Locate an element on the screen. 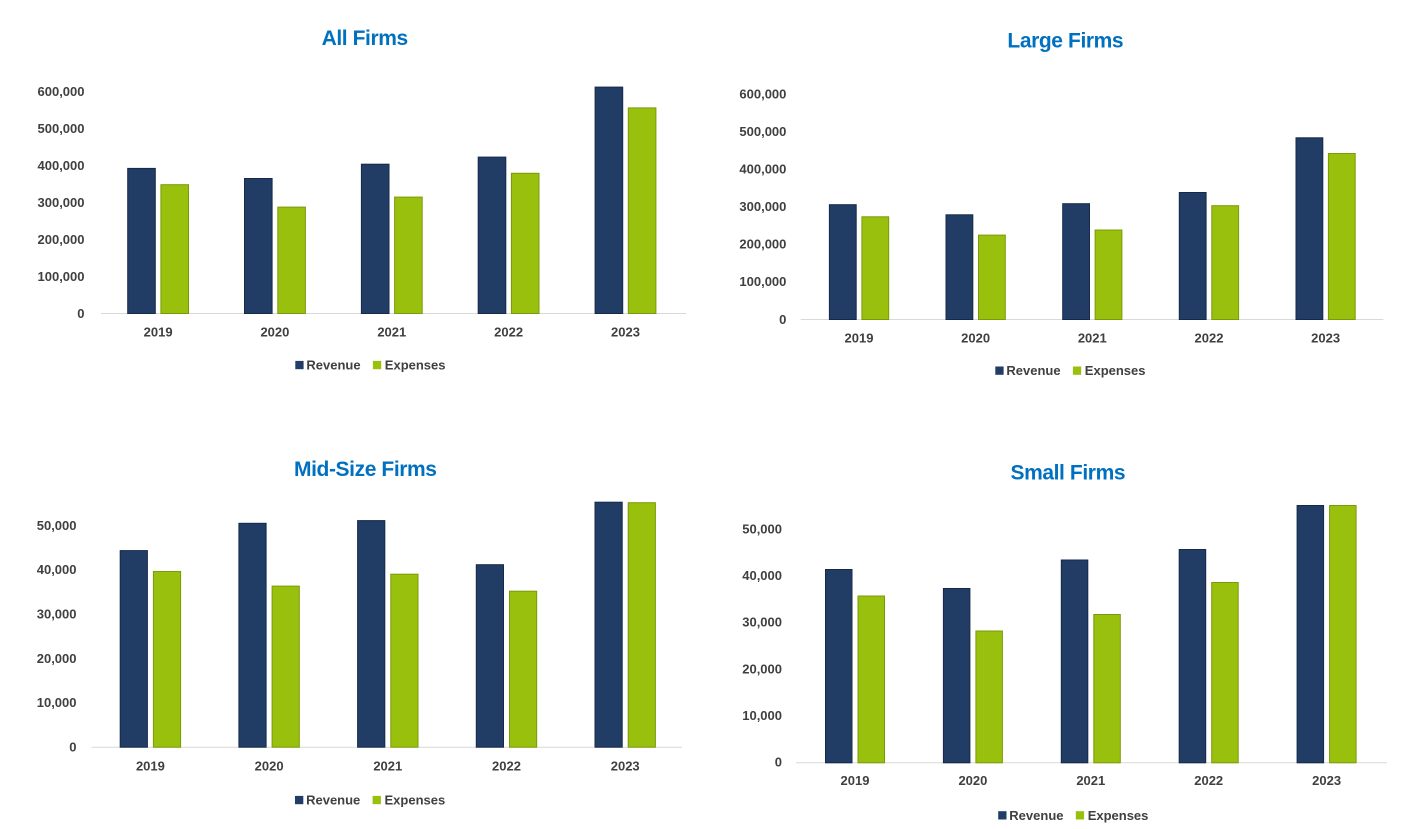 The width and height of the screenshot is (1414, 829). svg-text: Large Firms is located at coordinates (1065, 41).